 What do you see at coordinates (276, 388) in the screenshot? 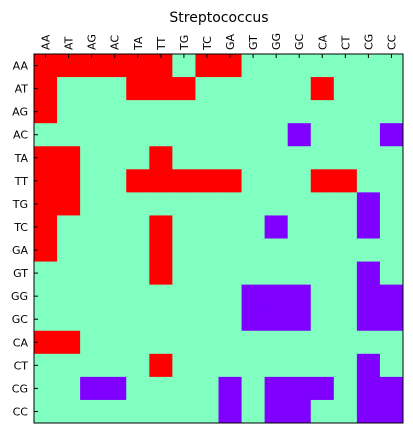
I see `heatmap-cell-CG-GG` at bounding box center [276, 388].